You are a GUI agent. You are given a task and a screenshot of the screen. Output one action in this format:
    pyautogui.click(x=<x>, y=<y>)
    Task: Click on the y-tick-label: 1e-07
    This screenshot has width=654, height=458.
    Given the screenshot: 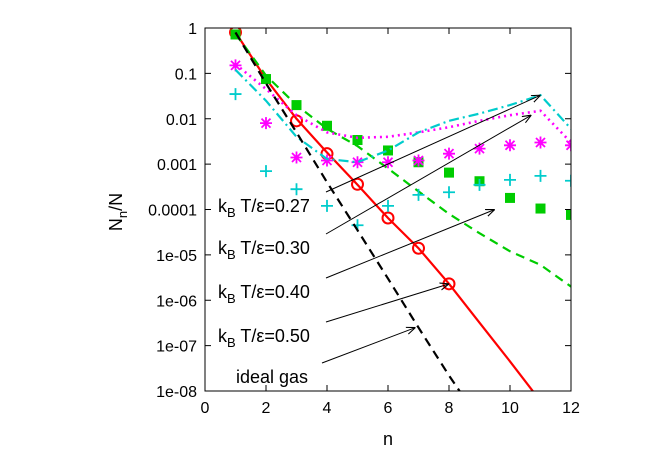 What is the action you would take?
    pyautogui.click(x=176, y=347)
    